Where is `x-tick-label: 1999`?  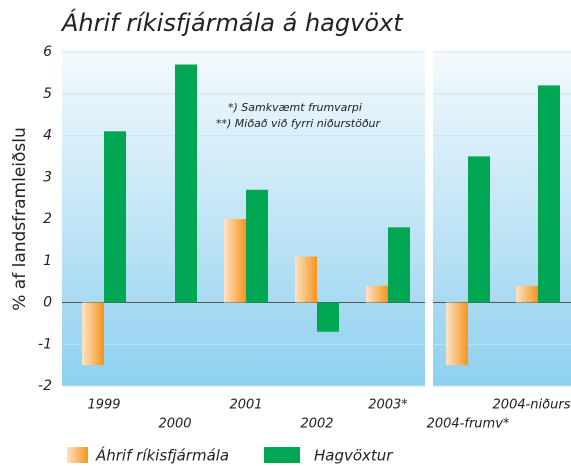 x-tick-label: 1999 is located at coordinates (103, 405).